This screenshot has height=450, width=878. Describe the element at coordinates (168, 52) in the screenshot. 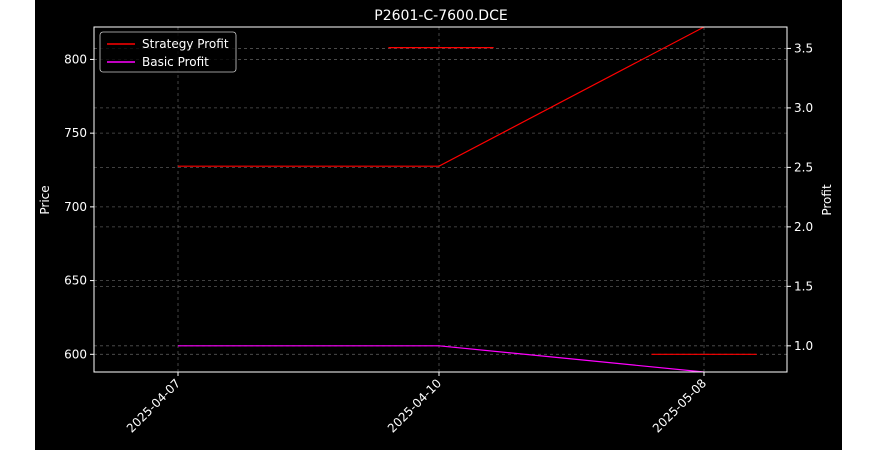

I see `legend: Strategy Profit Basic Profit` at that location.